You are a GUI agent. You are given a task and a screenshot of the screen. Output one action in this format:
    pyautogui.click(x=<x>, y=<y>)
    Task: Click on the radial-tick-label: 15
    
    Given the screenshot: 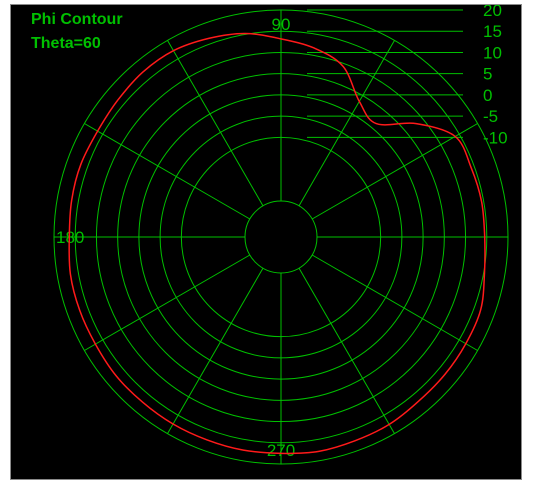 What is the action you would take?
    pyautogui.click(x=492, y=31)
    